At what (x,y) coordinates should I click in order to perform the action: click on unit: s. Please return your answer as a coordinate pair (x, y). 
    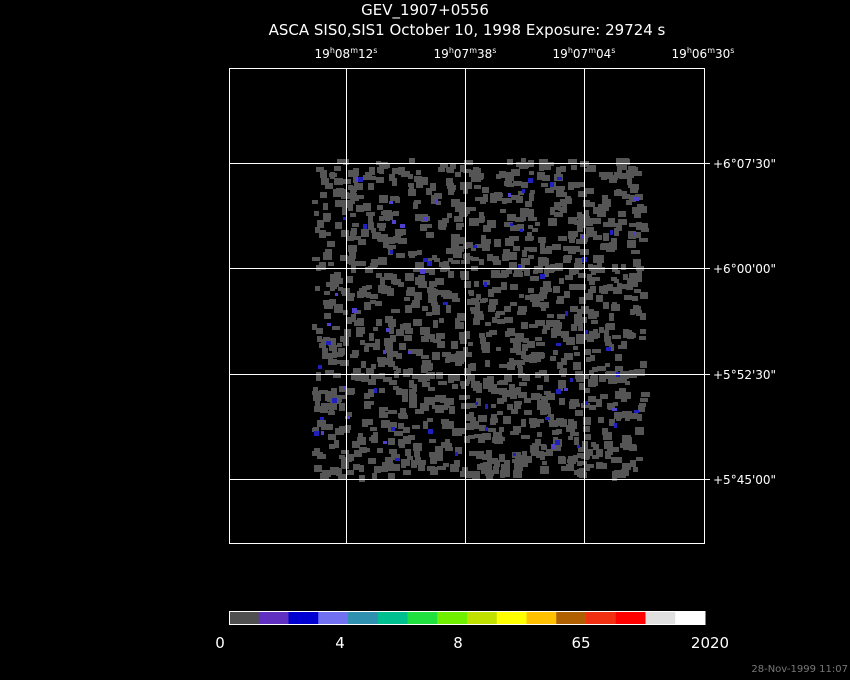
    Looking at the image, I should click on (494, 50).